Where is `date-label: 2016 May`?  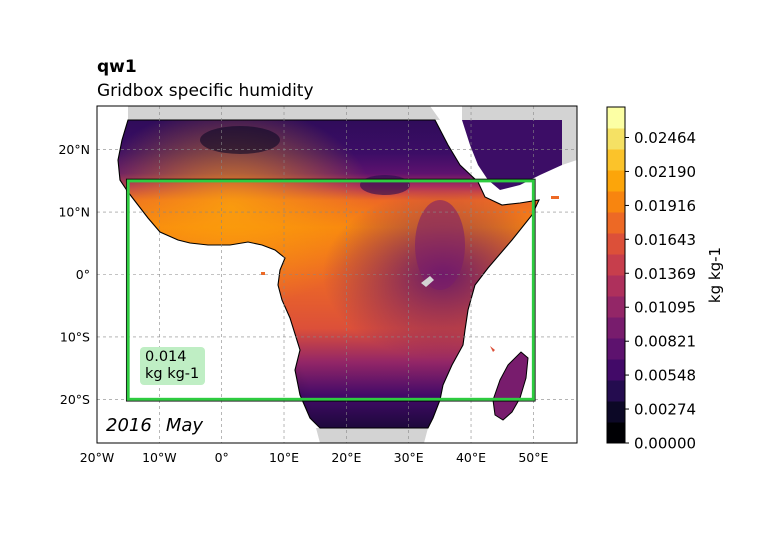 date-label: 2016 May is located at coordinates (154, 425).